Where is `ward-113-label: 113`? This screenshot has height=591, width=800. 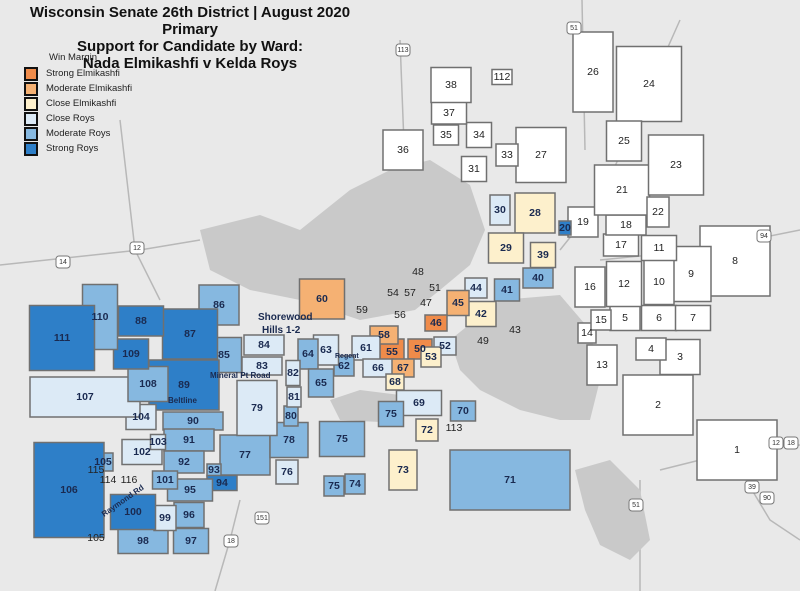 ward-113-label: 113 is located at coordinates (454, 428).